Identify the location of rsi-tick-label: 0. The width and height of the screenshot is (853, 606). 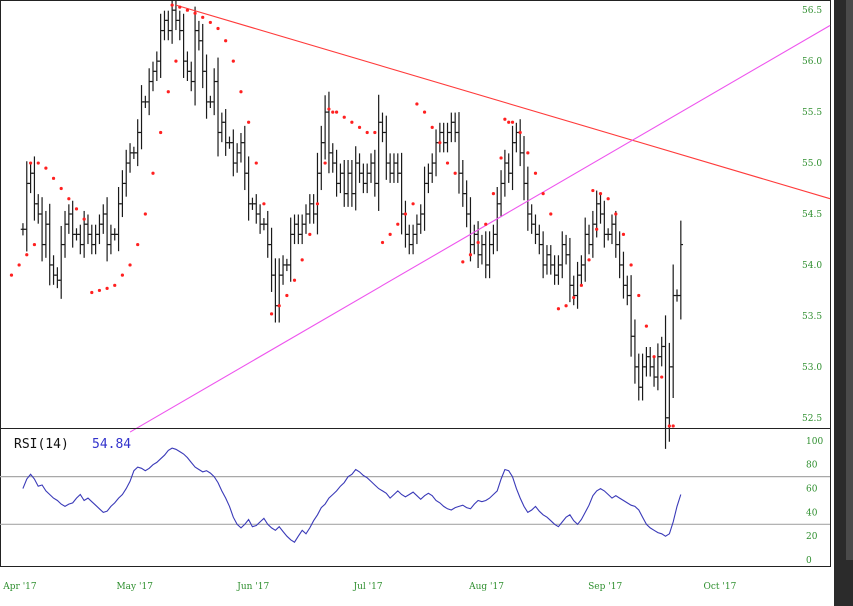
(809, 561).